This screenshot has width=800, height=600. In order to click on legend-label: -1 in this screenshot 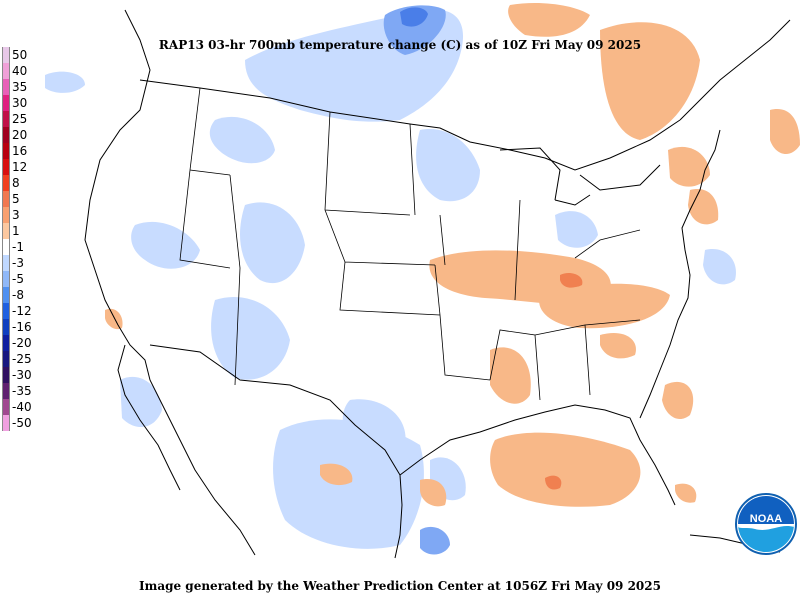, I will do `click(18, 247)`.